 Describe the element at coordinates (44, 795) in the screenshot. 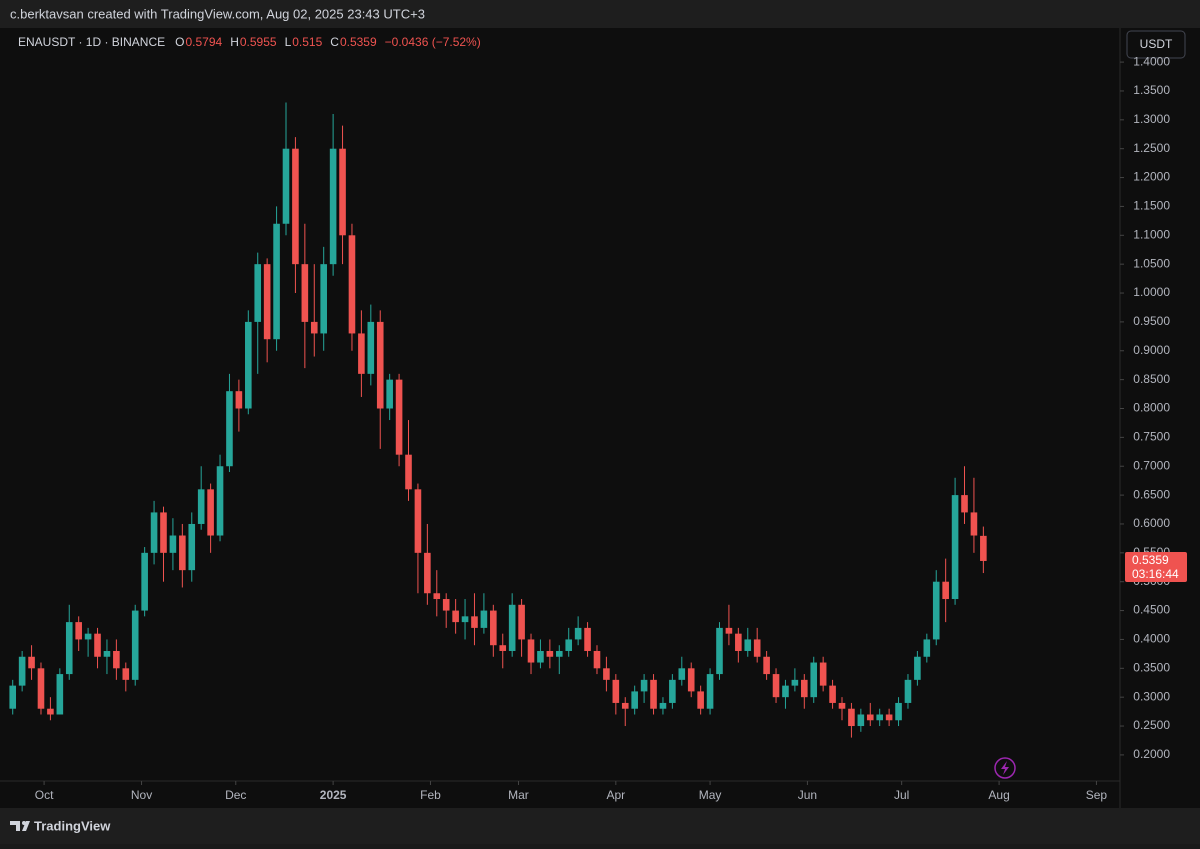

I see `x-tick-label: Oct` at that location.